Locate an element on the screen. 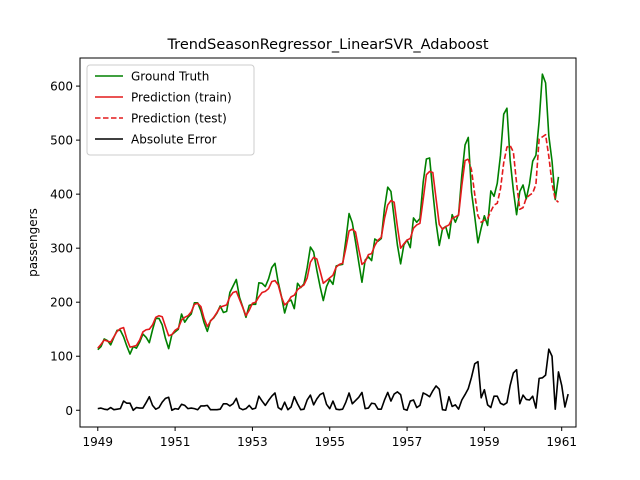 The height and width of the screenshot is (480, 640). x-tick-label: 1949 is located at coordinates (98, 442).